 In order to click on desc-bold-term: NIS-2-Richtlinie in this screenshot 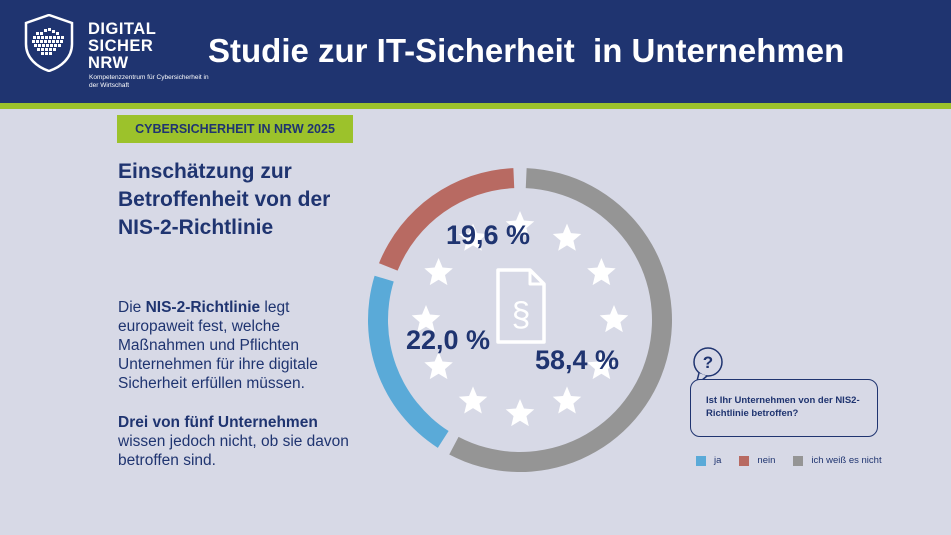, I will do `click(203, 307)`.